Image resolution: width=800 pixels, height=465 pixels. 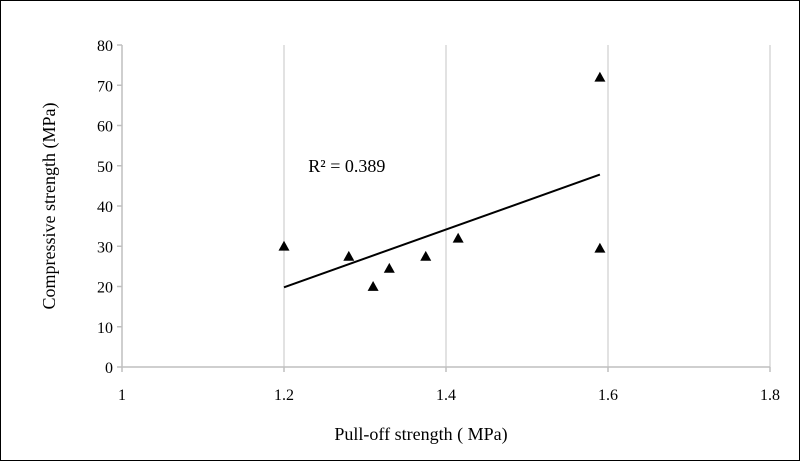 I want to click on y-tick-label: 30, so click(x=105, y=247).